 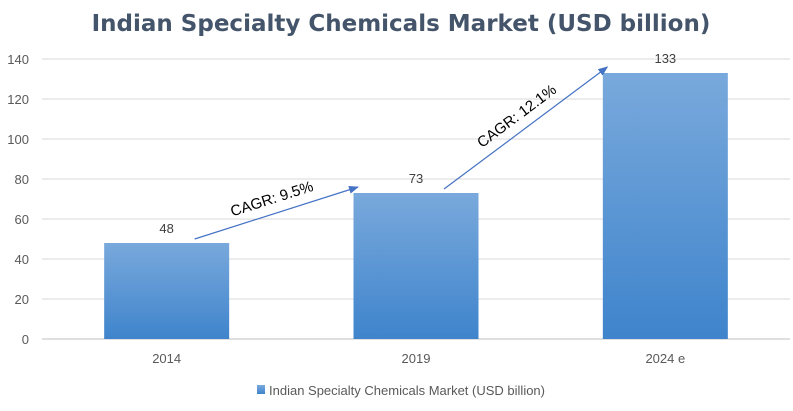 What do you see at coordinates (665, 58) in the screenshot?
I see `data-label: 133` at bounding box center [665, 58].